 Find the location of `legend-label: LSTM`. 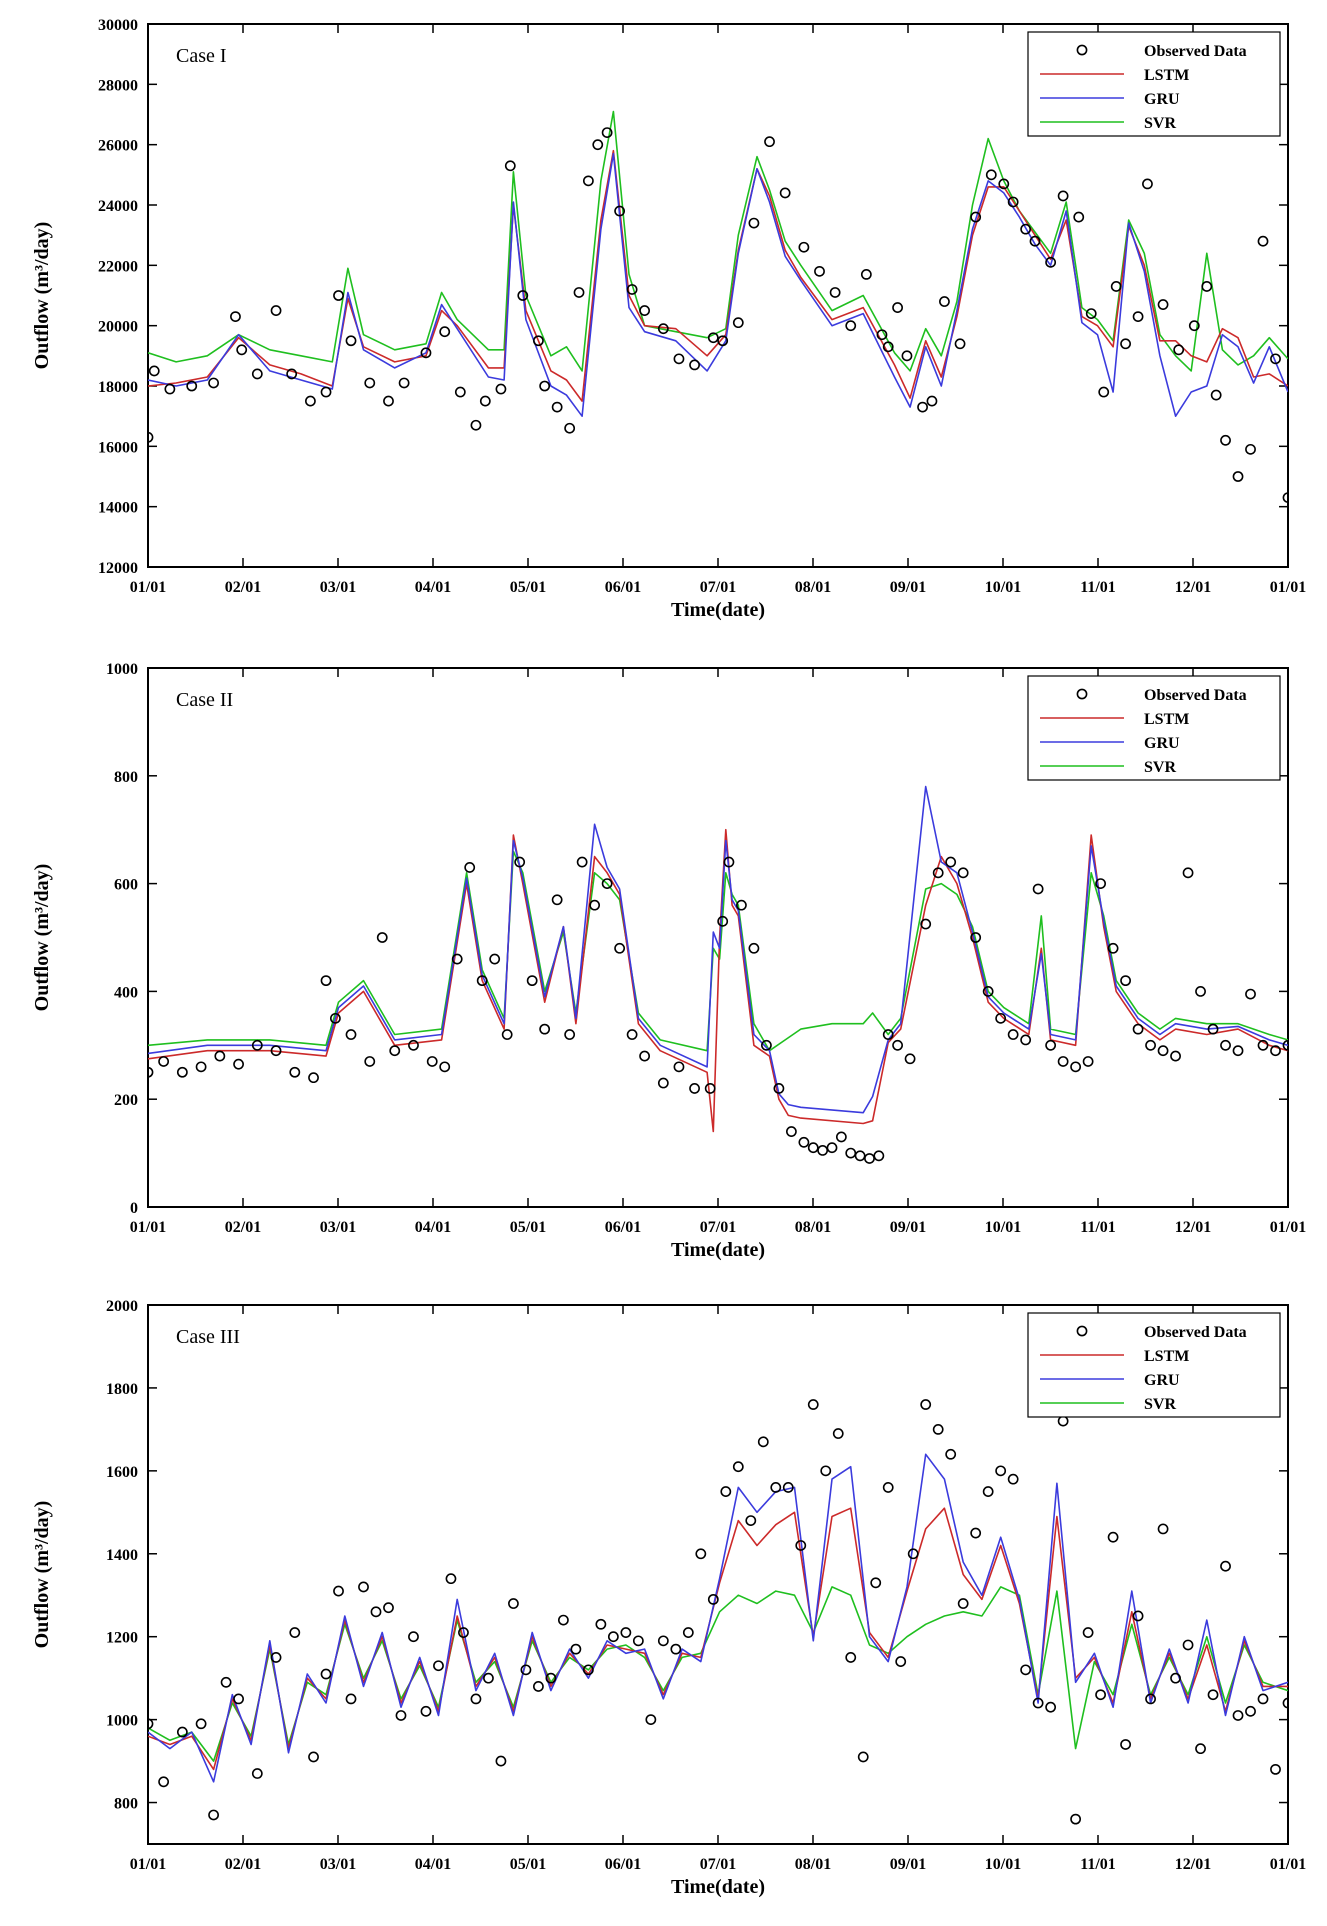

legend-label: LSTM is located at coordinates (1166, 719).